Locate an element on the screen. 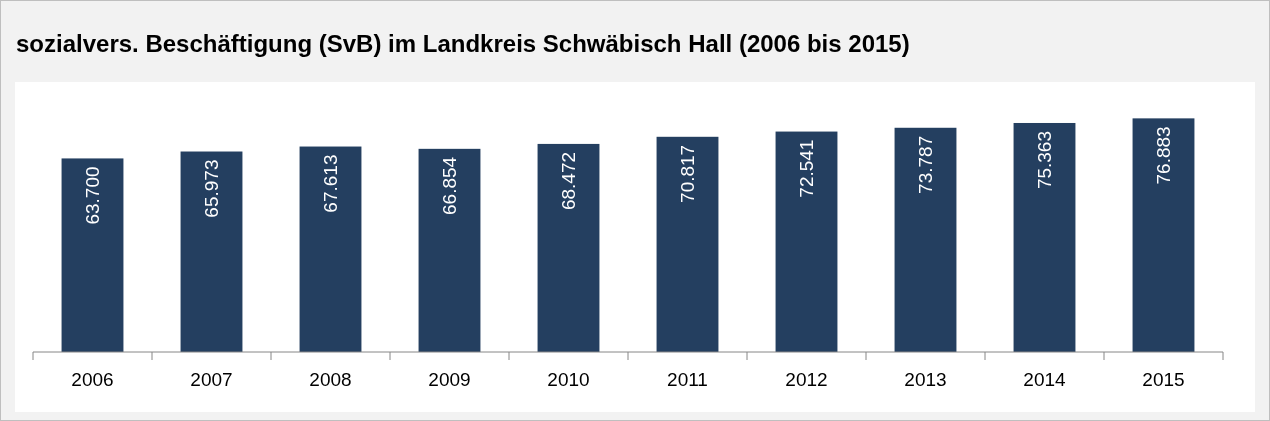  x-tick-label: 2010 is located at coordinates (568, 379).